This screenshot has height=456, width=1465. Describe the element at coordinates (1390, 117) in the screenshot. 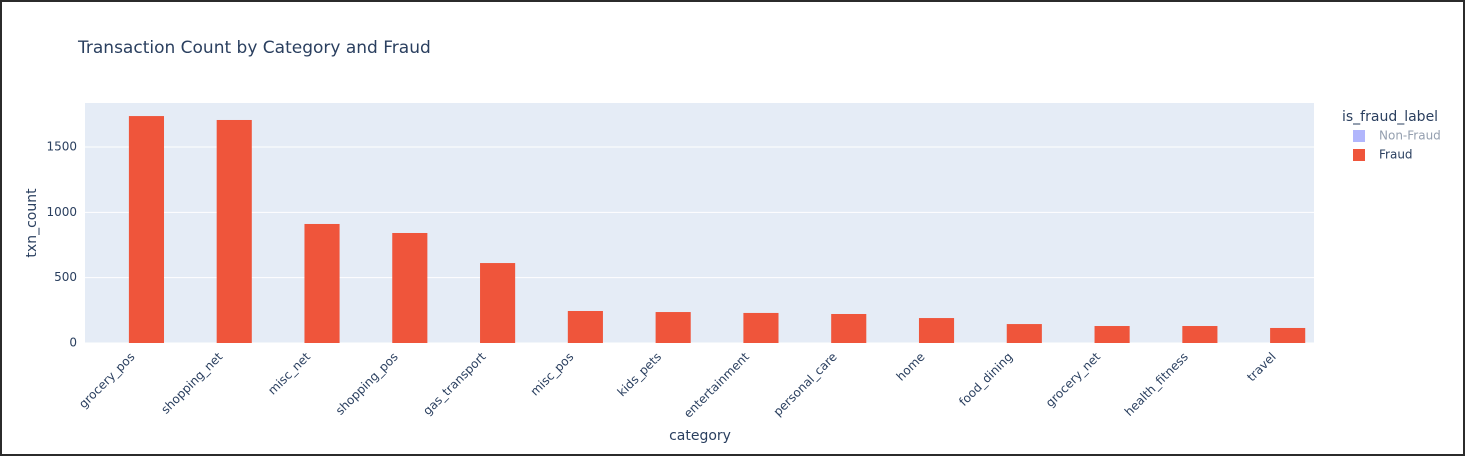

I see `legend-title: is_fraud_label` at that location.